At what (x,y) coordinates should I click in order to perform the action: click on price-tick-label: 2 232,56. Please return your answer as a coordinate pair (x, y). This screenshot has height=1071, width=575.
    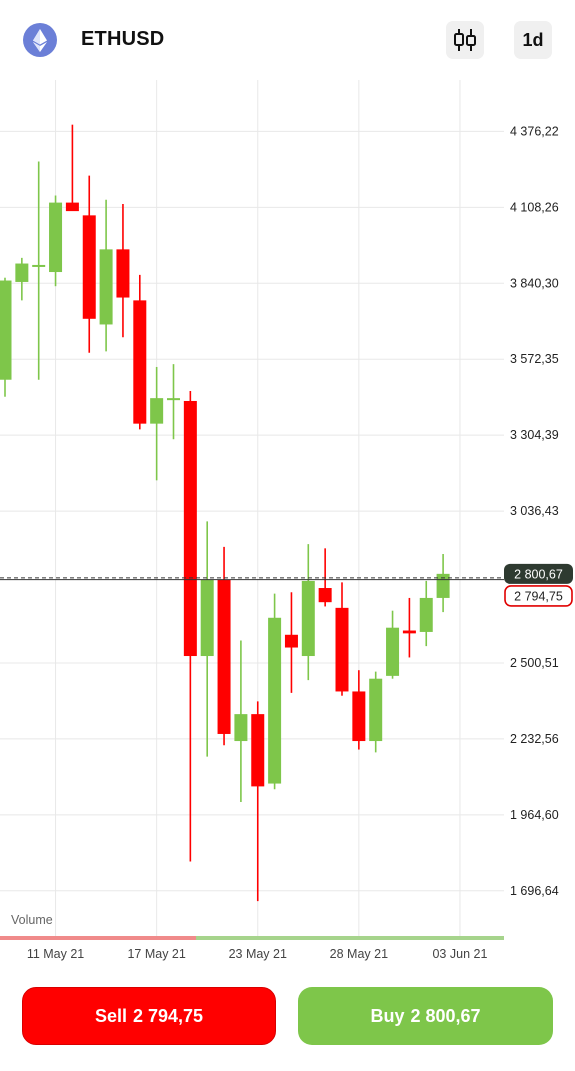
    Looking at the image, I should click on (534, 739).